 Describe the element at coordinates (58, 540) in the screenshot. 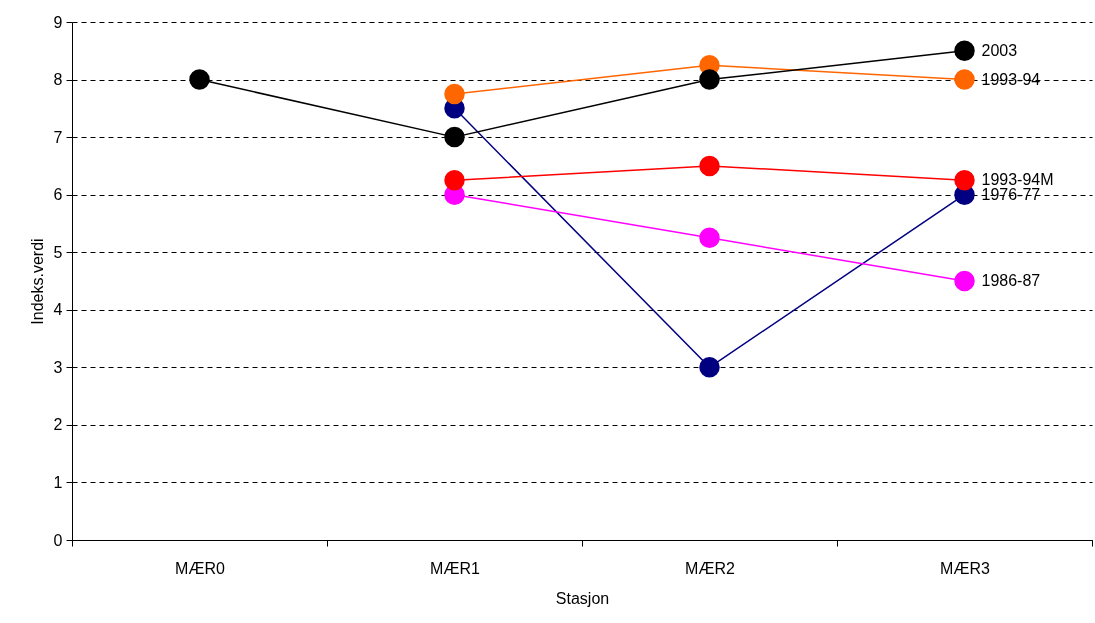

I see `y-tick-label: 0` at that location.